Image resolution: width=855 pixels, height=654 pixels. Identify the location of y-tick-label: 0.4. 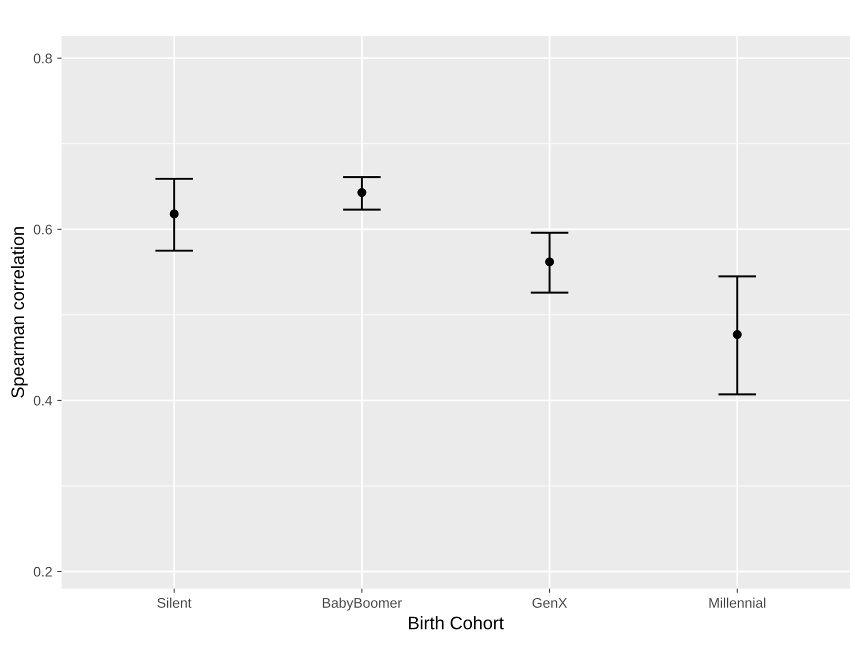
(43, 401).